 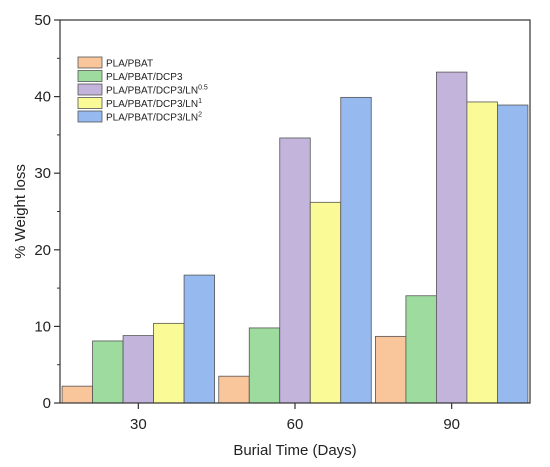 I want to click on x-tick-label: 30, so click(x=138, y=424).